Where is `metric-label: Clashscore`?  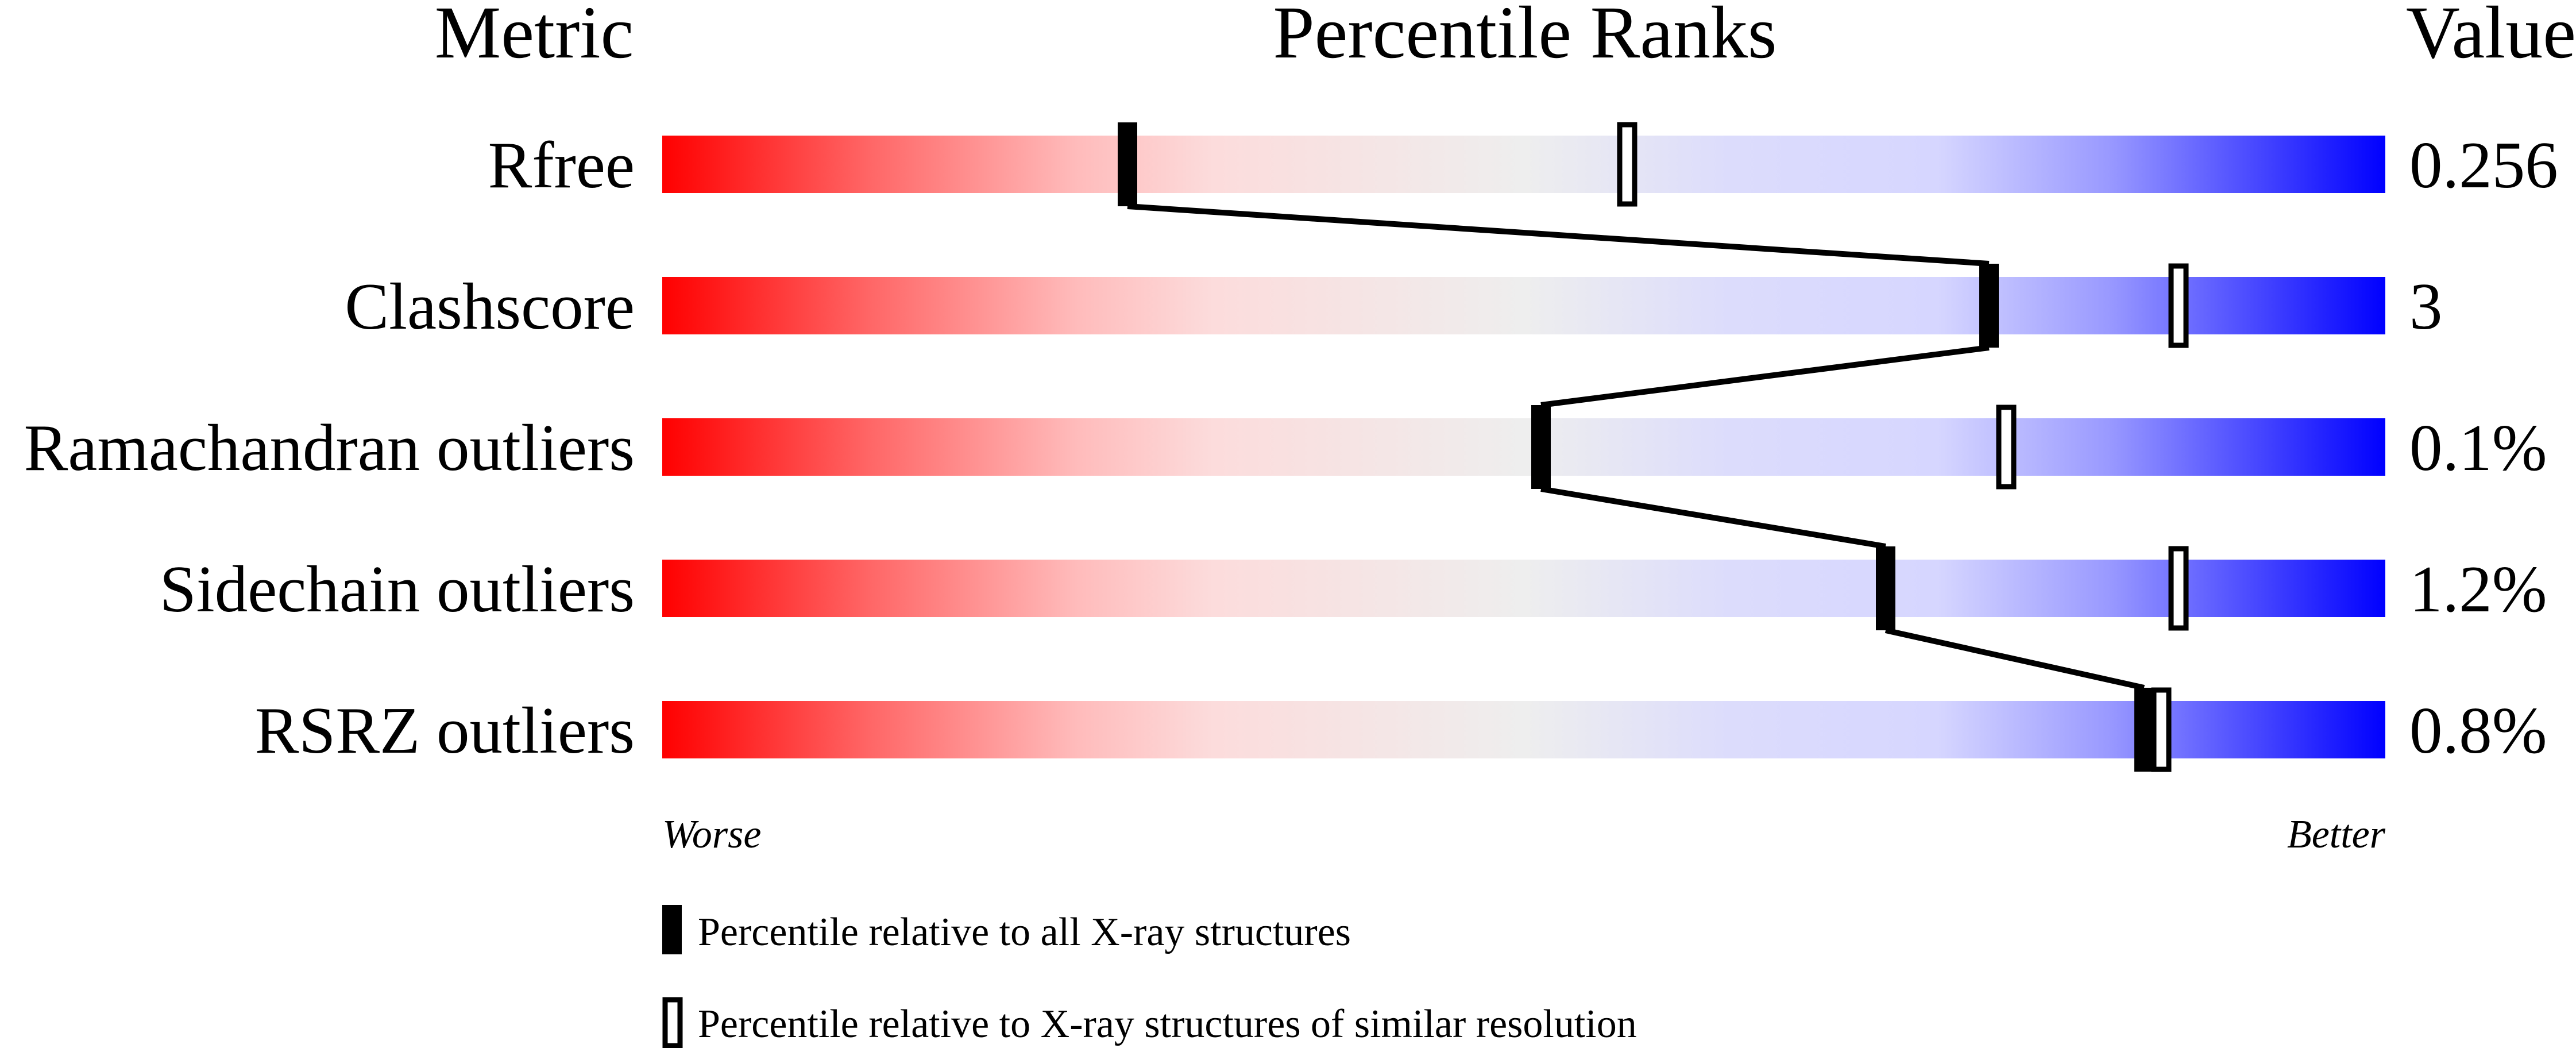 metric-label: Clashscore is located at coordinates (490, 306).